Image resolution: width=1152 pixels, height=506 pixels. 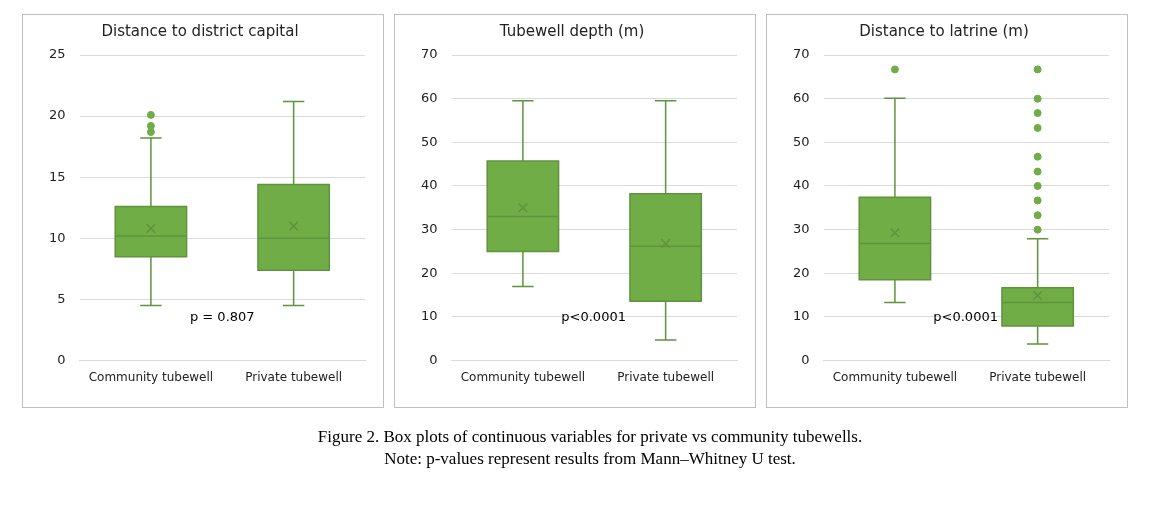 What do you see at coordinates (222, 317) in the screenshot?
I see `annotation: p = 0.807` at bounding box center [222, 317].